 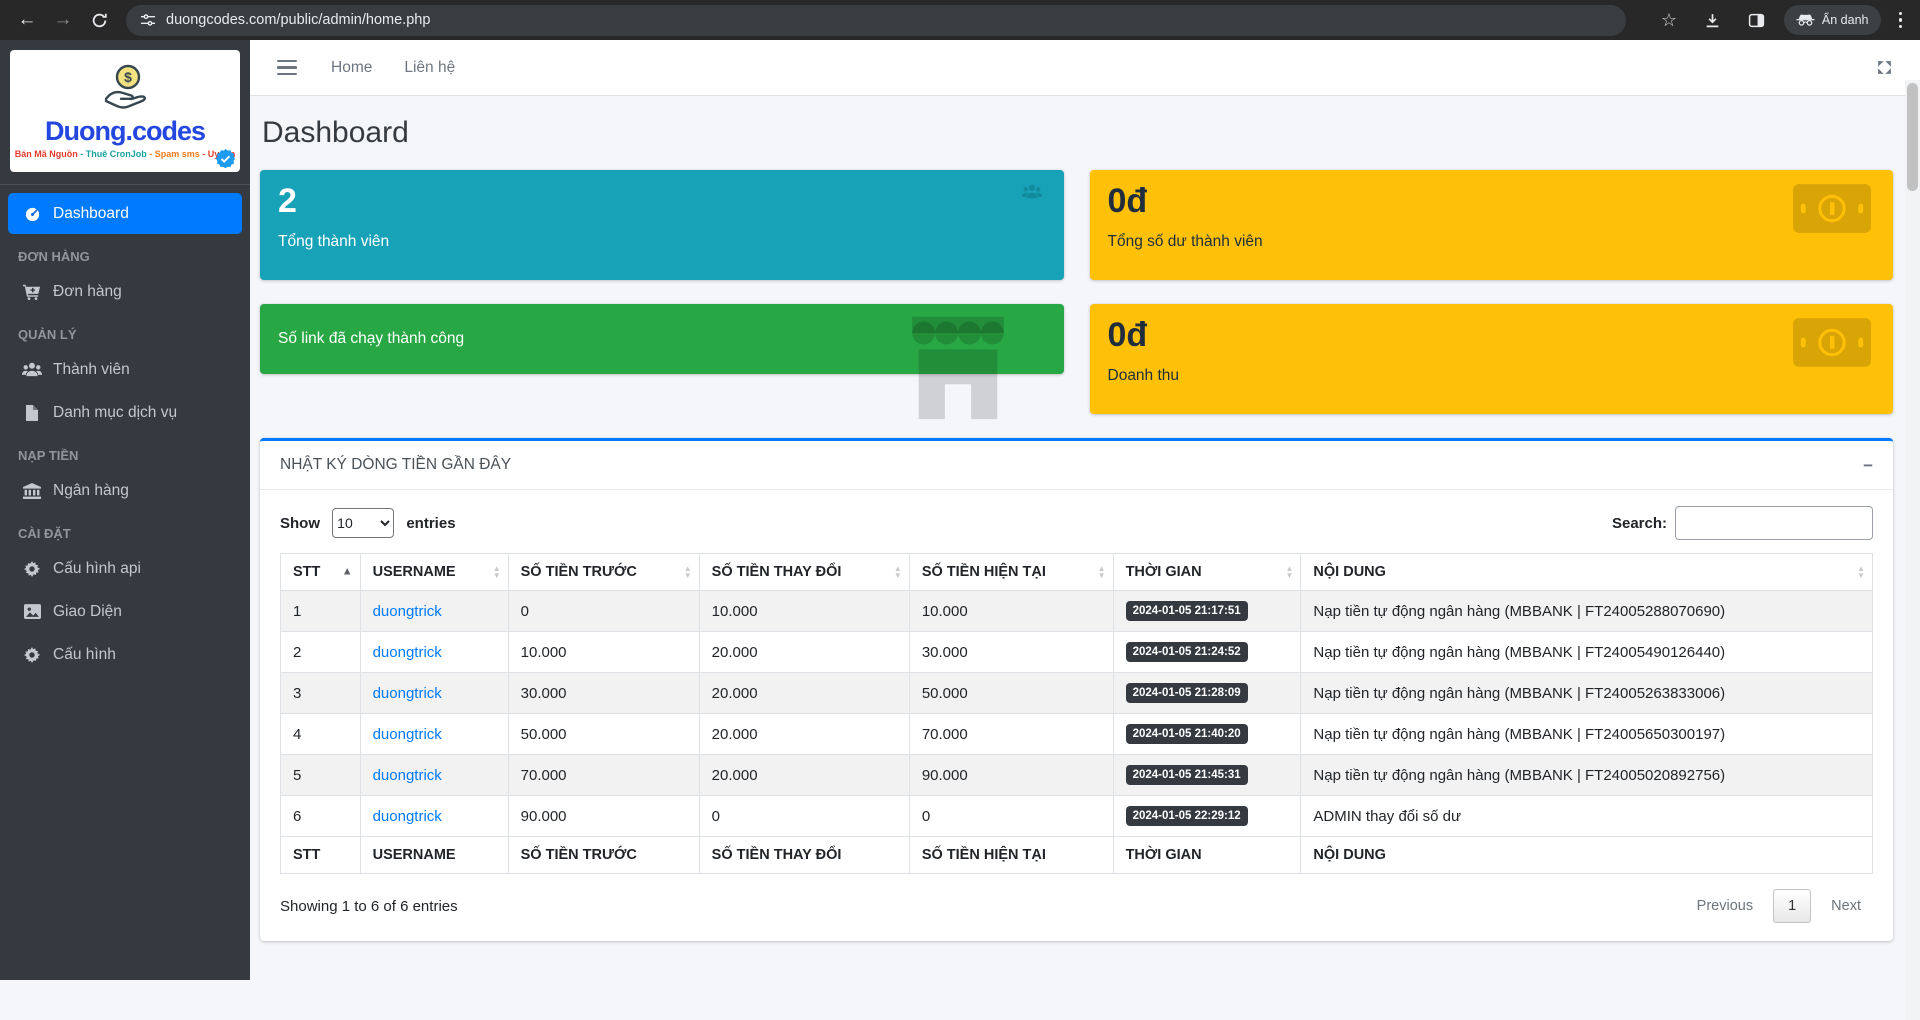 I want to click on page-length-select: 10, so click(x=363, y=523).